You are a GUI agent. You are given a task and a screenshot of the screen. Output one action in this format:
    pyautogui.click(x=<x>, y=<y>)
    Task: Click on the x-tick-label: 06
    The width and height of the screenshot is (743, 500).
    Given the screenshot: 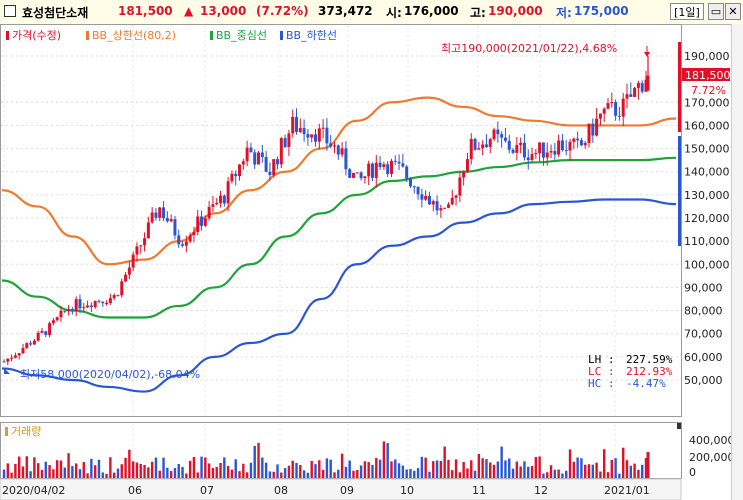 What is the action you would take?
    pyautogui.click(x=135, y=490)
    